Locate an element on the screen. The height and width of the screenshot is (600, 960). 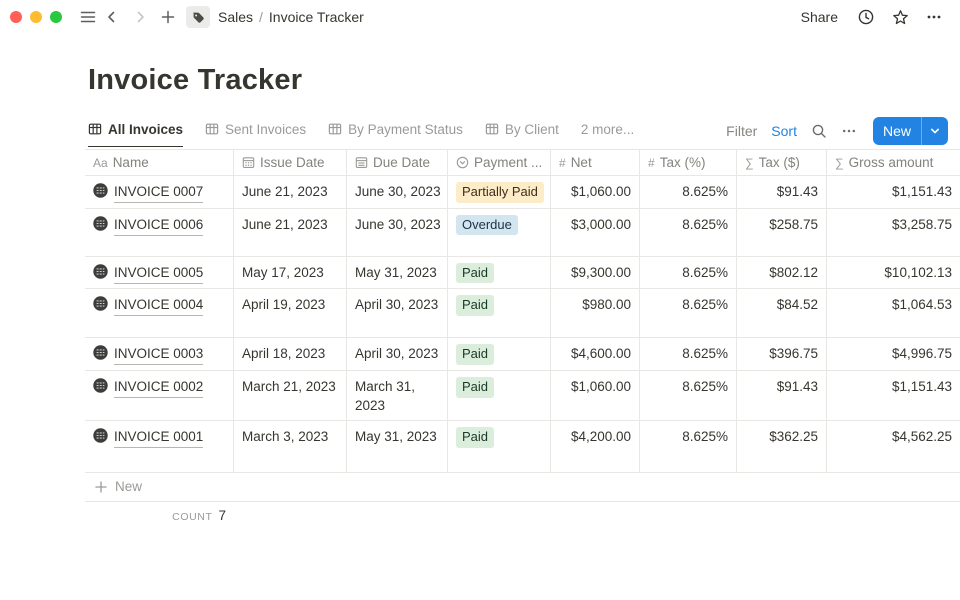
cell-payment-status: Partially Paid is located at coordinates (499, 192).